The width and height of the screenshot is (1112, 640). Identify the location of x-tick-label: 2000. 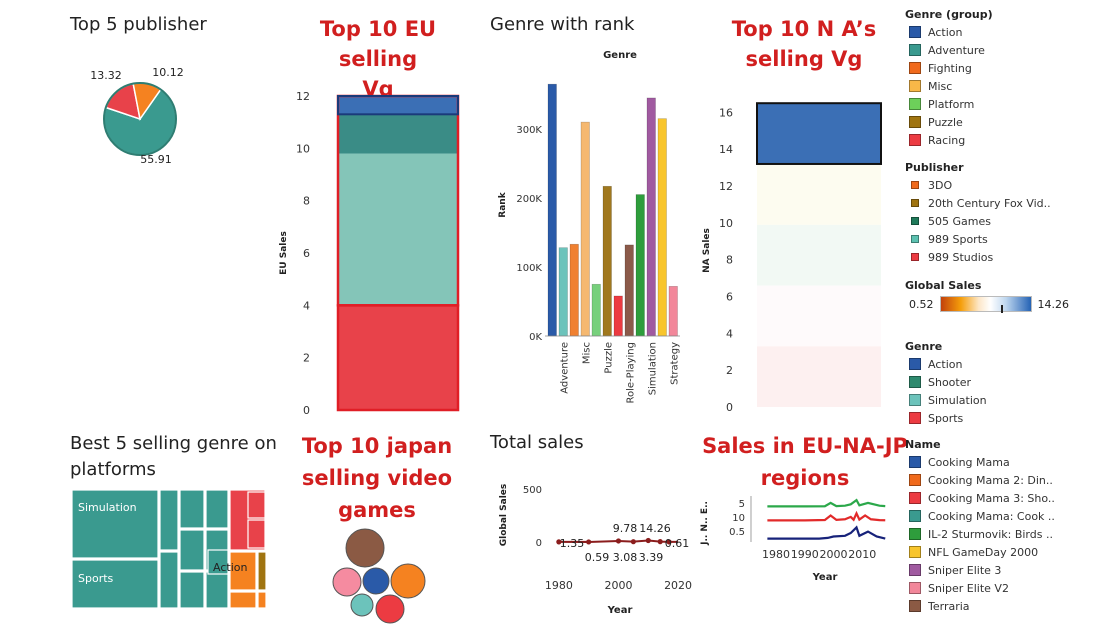
(618, 585).